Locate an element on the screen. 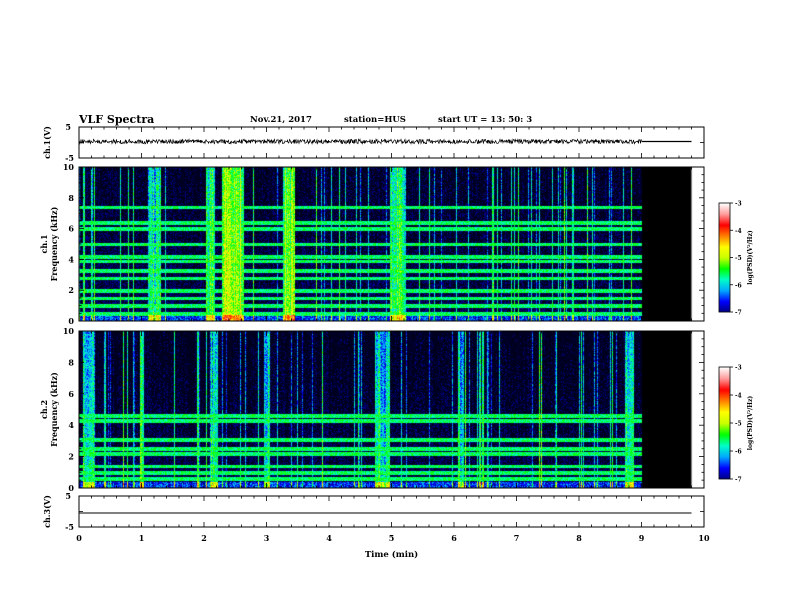  x-axis-label: Time (min) is located at coordinates (391, 554).